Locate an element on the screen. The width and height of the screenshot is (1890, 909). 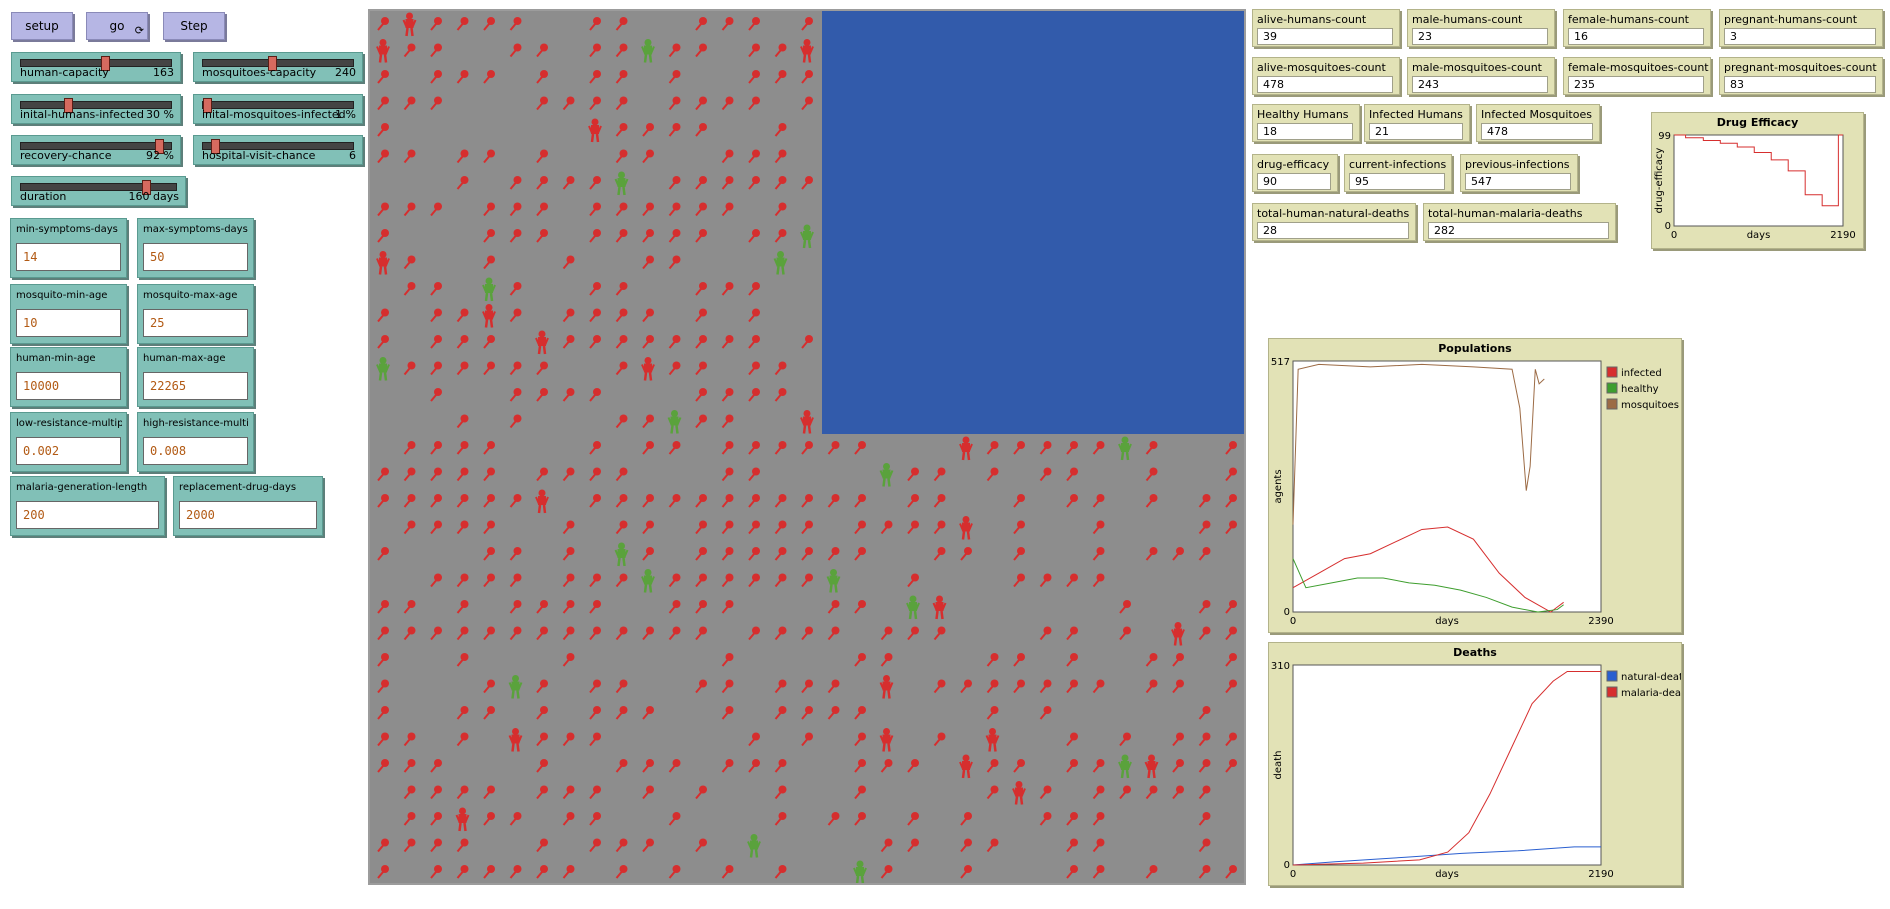
input-label: mosquito-max-age is located at coordinates (190, 295).